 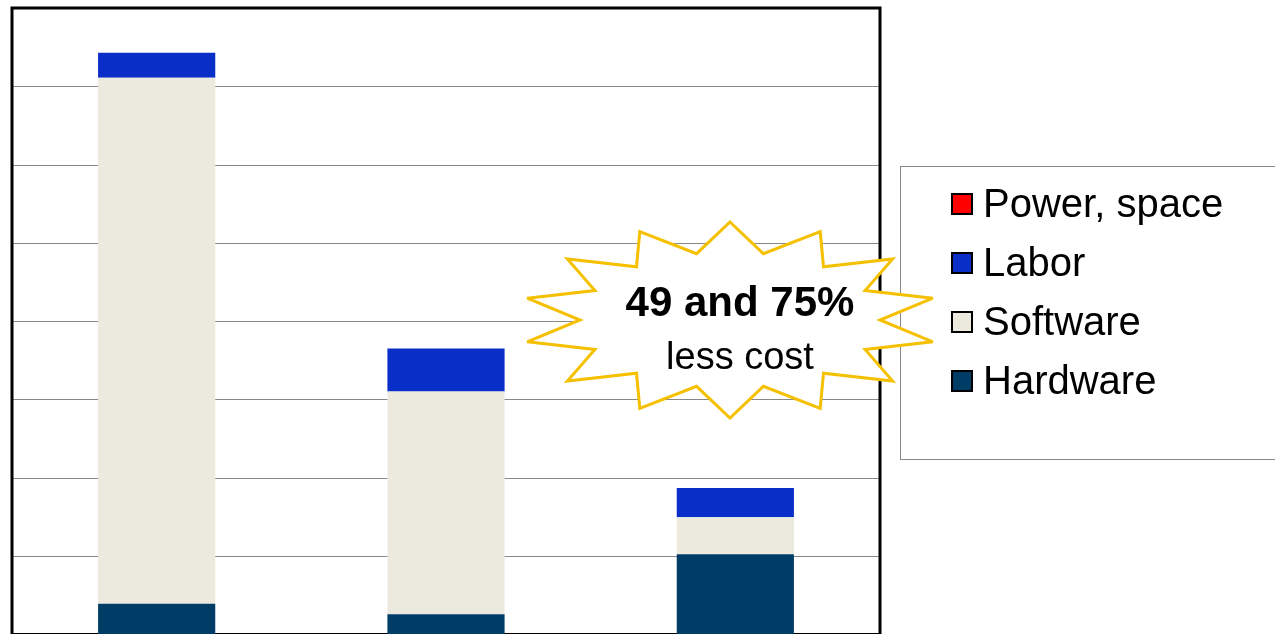 What do you see at coordinates (740, 302) in the screenshot?
I see `annotation: 49 and 75%` at bounding box center [740, 302].